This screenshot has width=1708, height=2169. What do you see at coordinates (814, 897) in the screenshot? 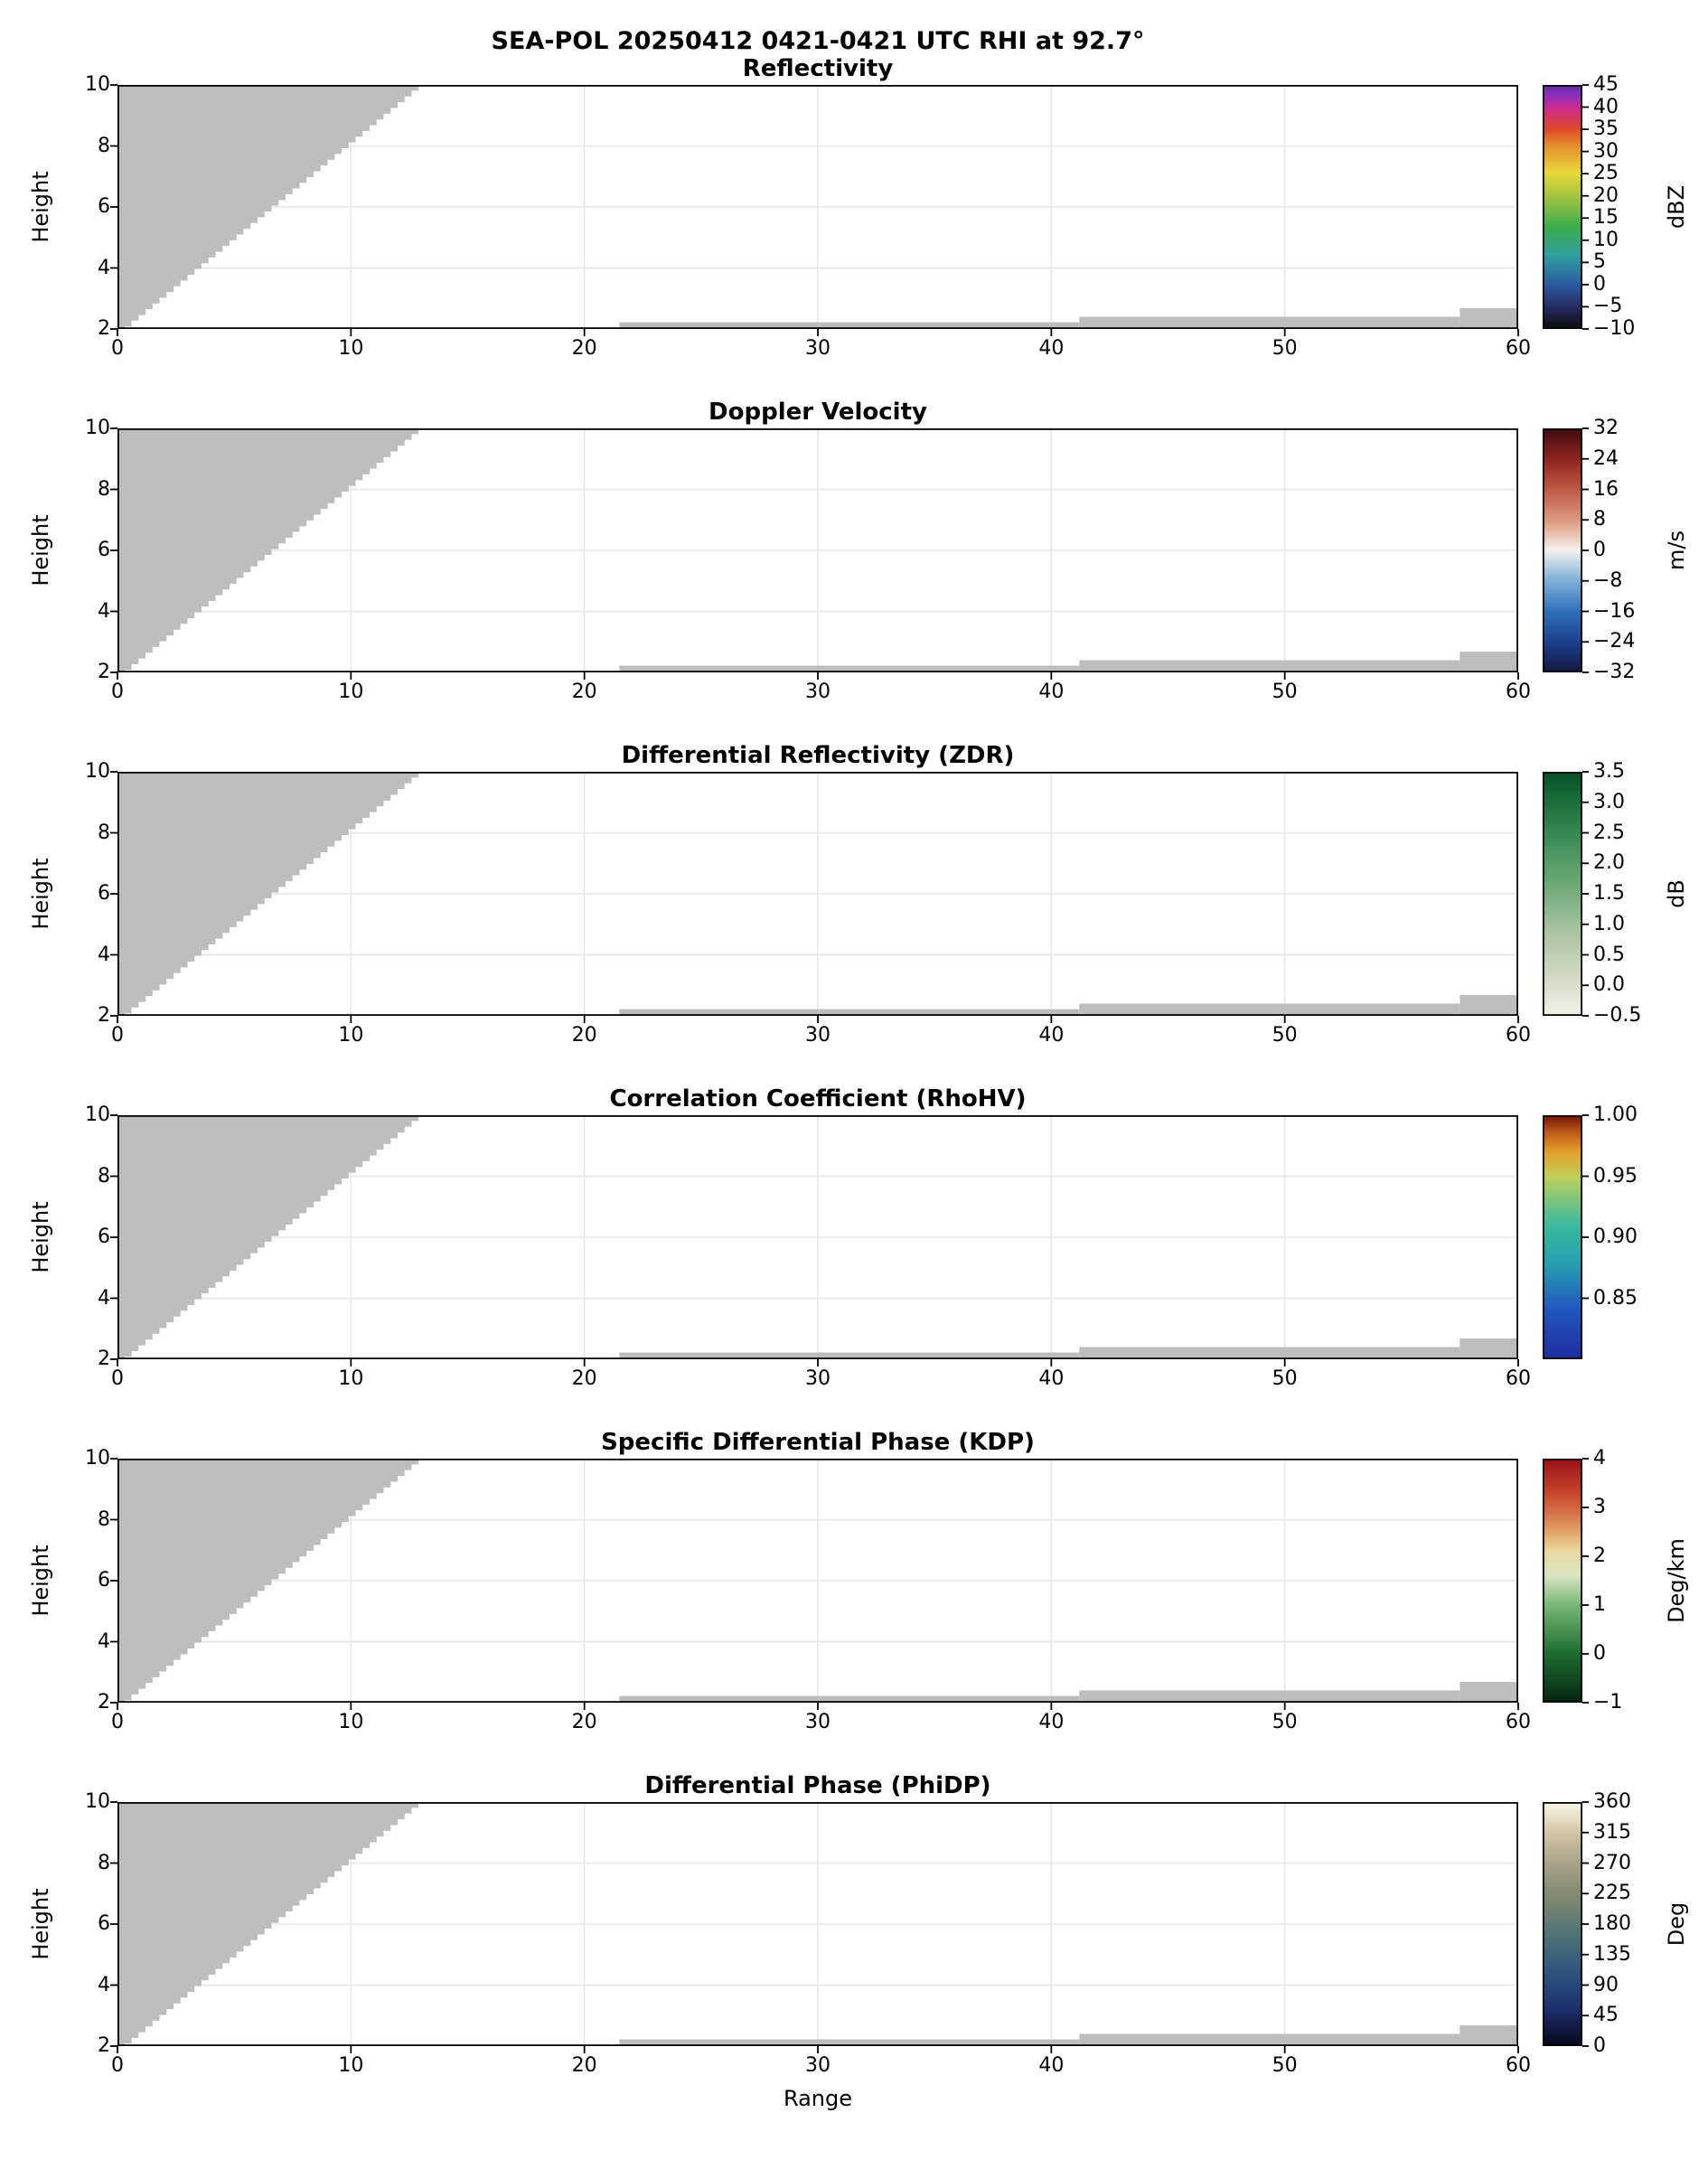
I see `plot-differential-reflectivity-zdr` at bounding box center [814, 897].